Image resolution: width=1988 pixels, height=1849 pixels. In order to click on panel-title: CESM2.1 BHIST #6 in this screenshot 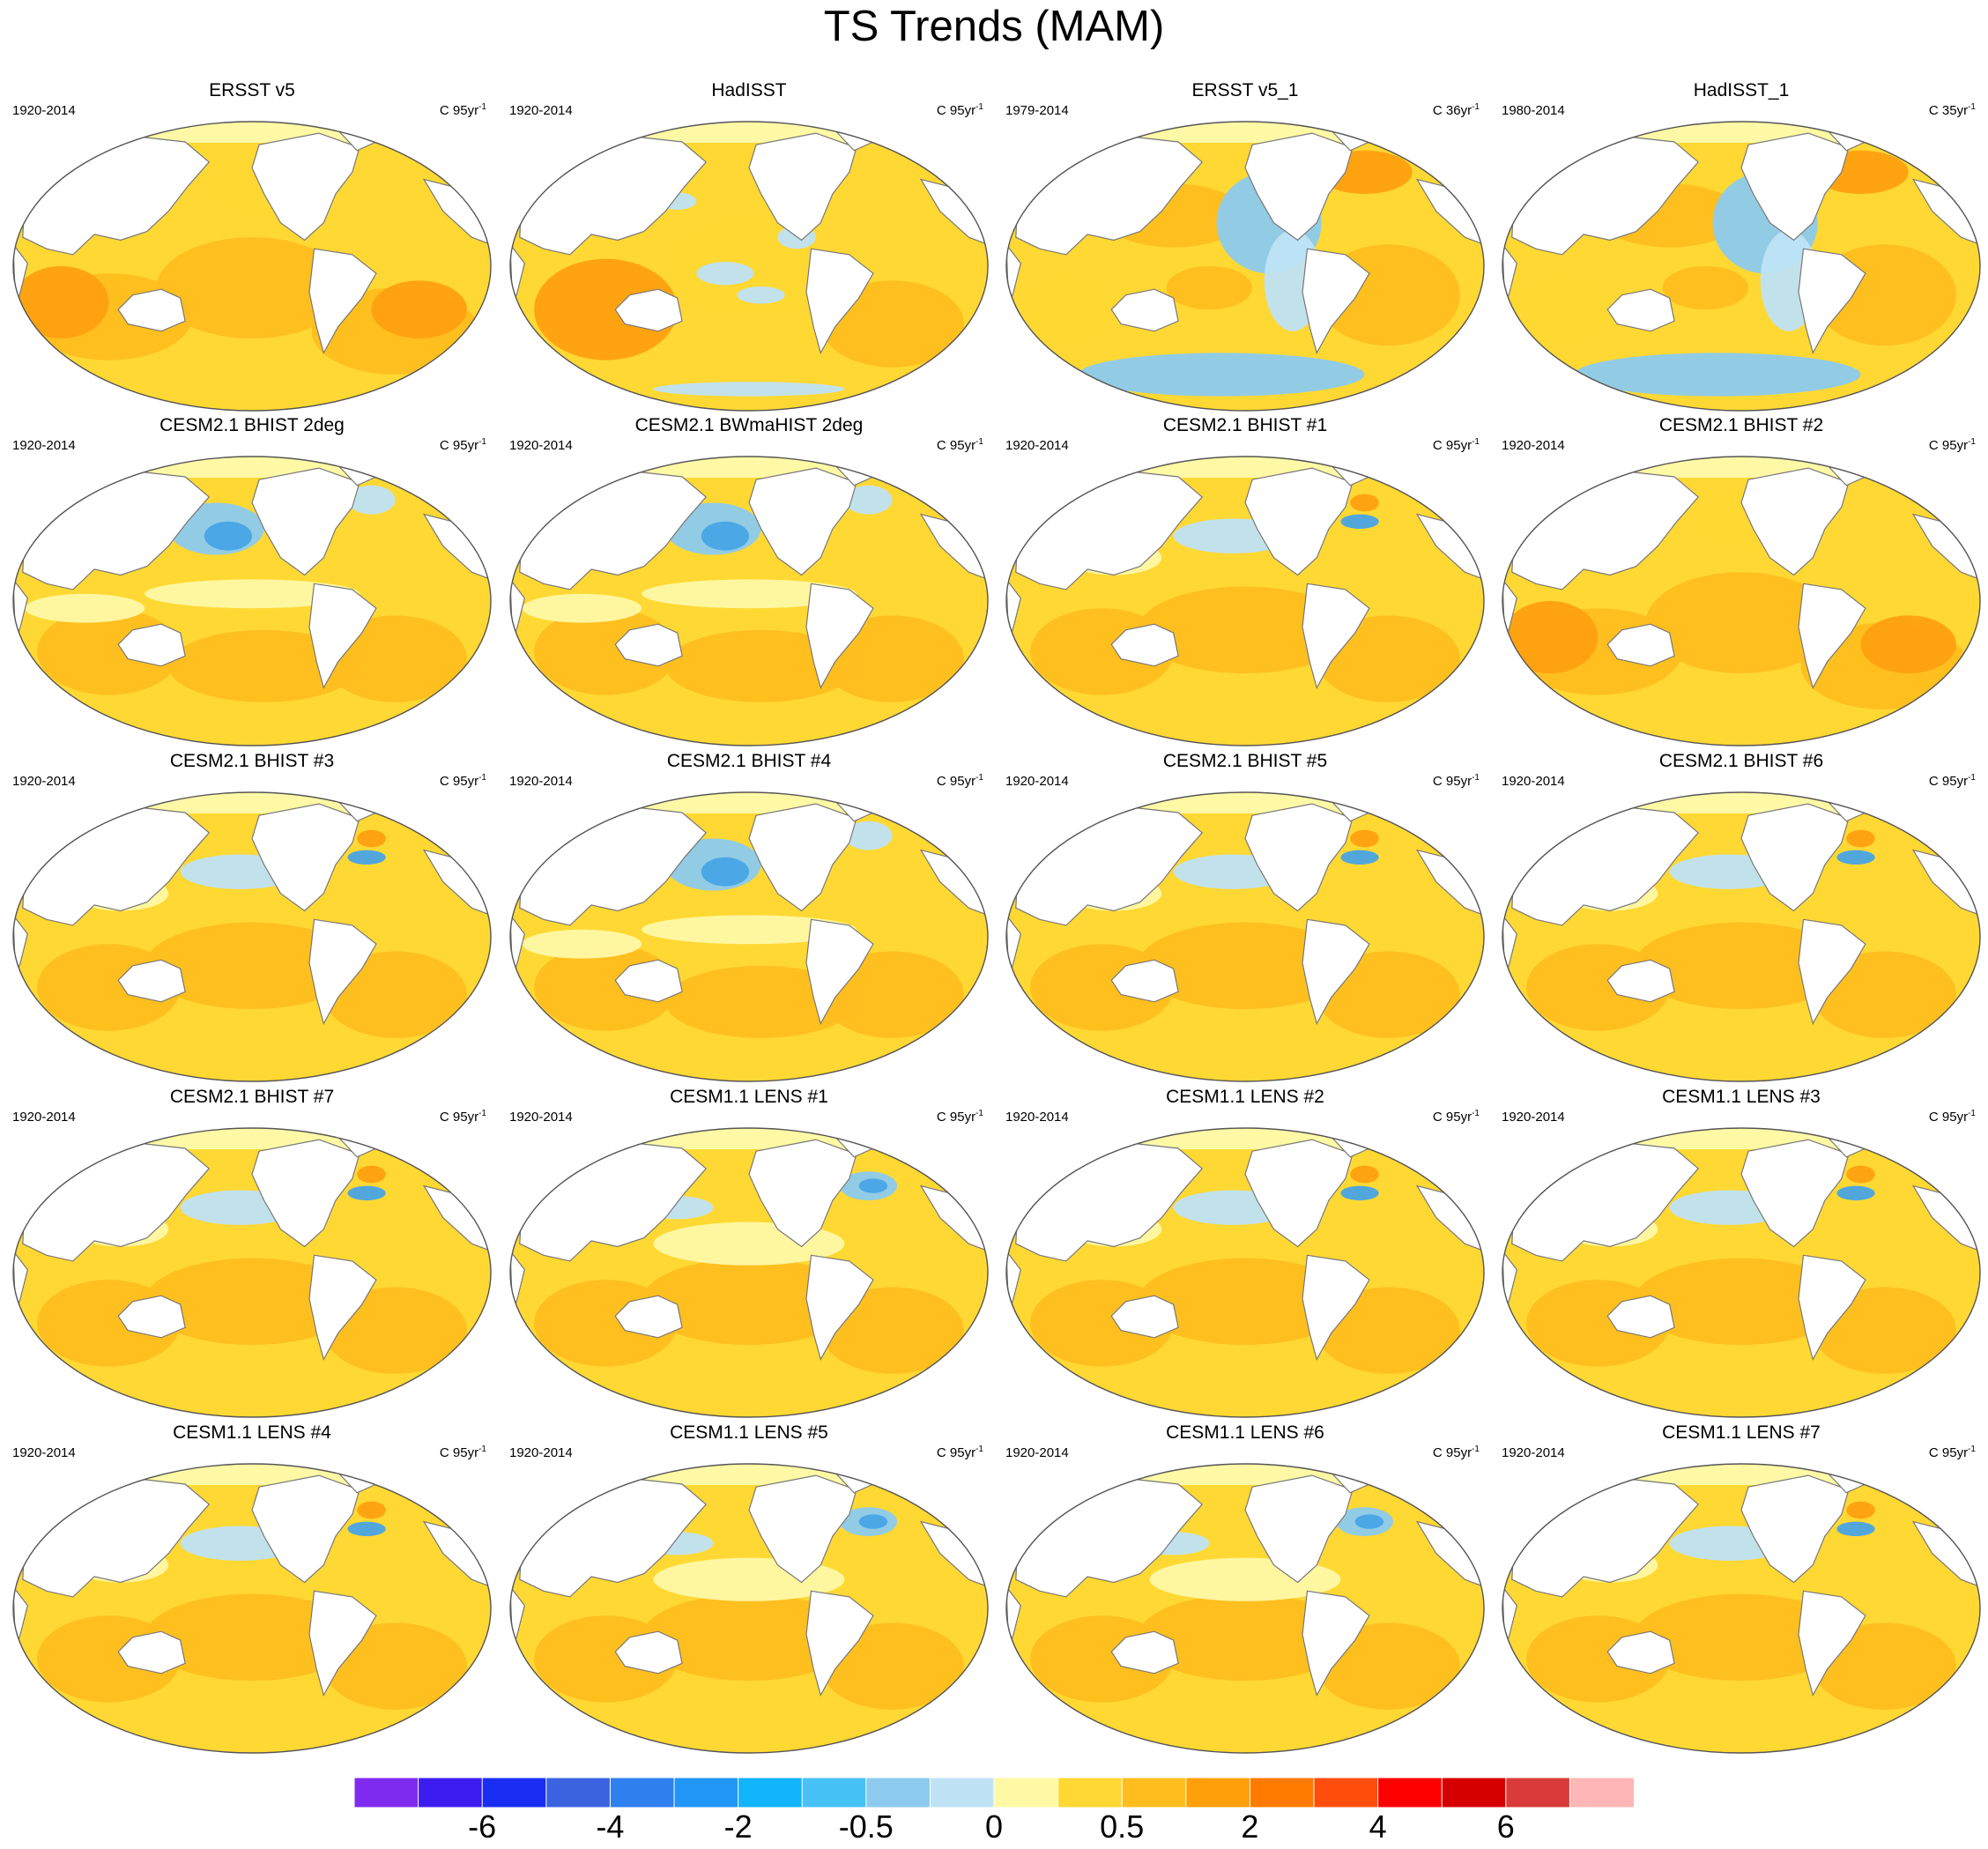, I will do `click(1741, 761)`.